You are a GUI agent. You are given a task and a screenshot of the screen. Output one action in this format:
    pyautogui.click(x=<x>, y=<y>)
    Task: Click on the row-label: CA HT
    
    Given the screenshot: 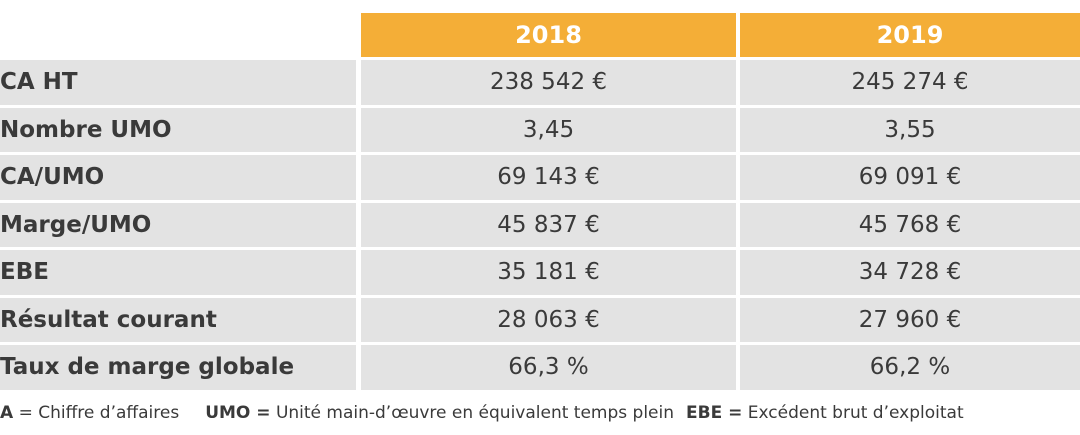 What is the action you would take?
    pyautogui.click(x=178, y=82)
    